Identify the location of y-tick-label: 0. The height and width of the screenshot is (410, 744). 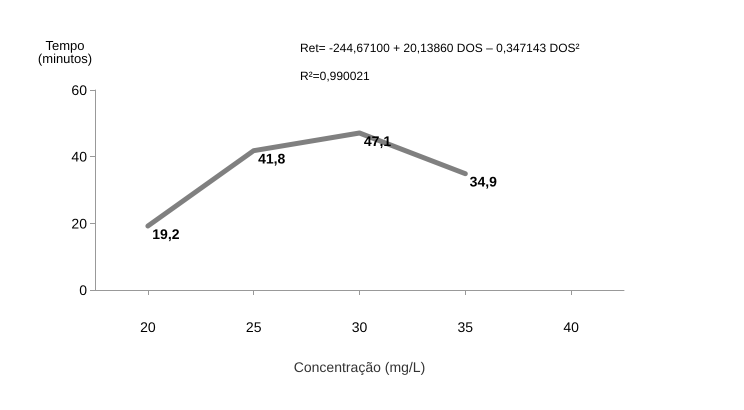
(83, 290).